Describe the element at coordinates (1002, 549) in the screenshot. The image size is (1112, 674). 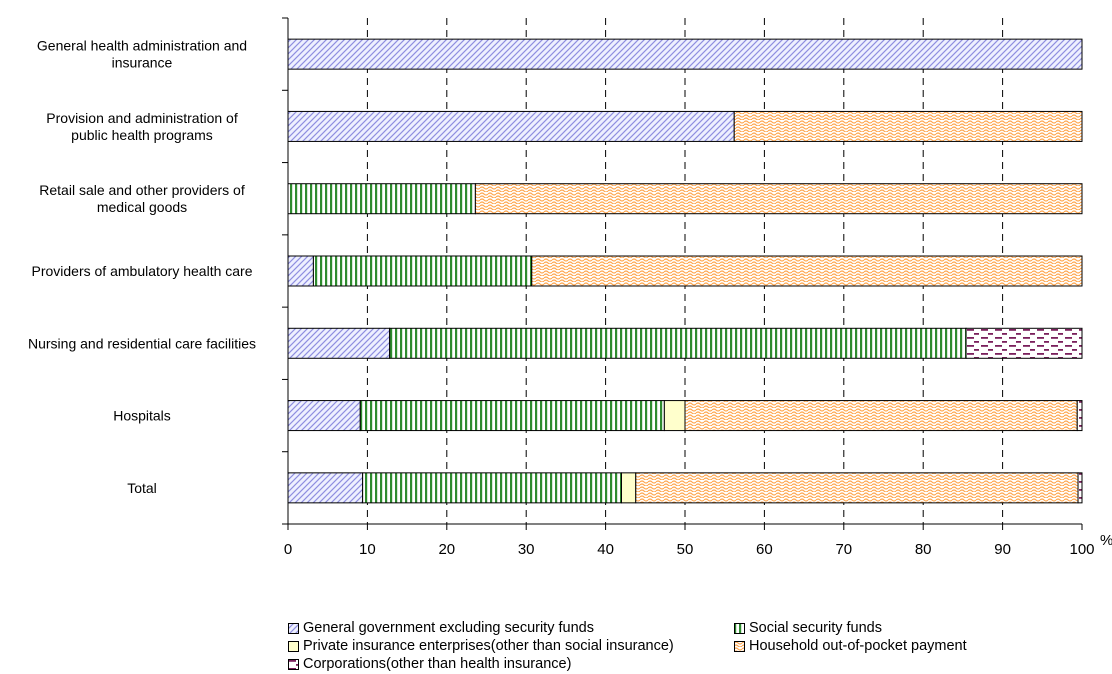
I see `x-tick-label: 90` at that location.